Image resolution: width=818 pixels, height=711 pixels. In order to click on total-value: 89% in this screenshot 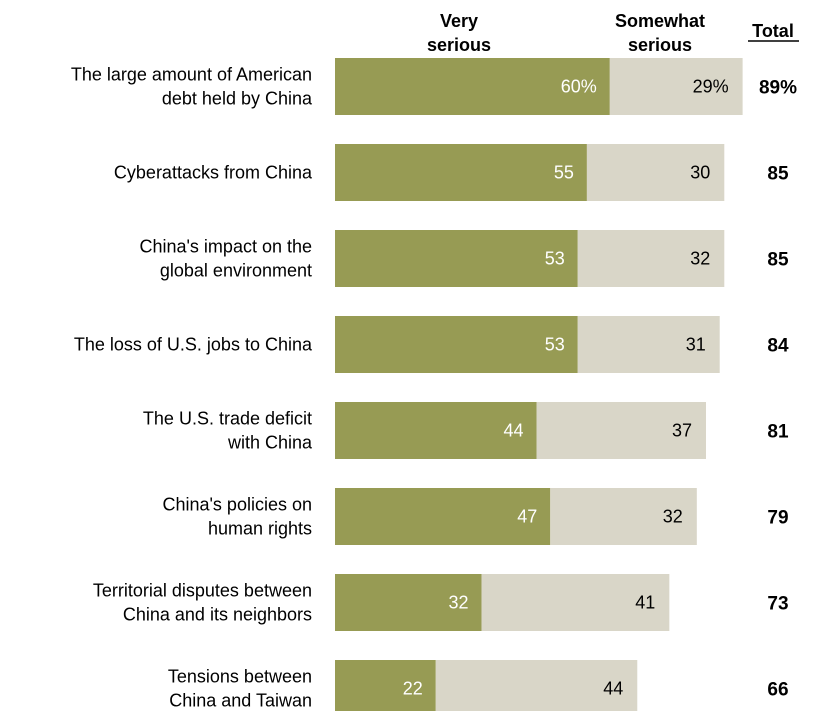, I will do `click(778, 88)`.